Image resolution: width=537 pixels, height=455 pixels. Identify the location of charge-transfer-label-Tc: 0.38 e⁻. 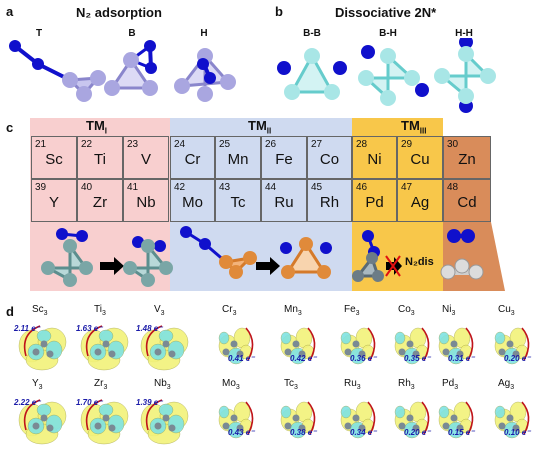
(303, 432).